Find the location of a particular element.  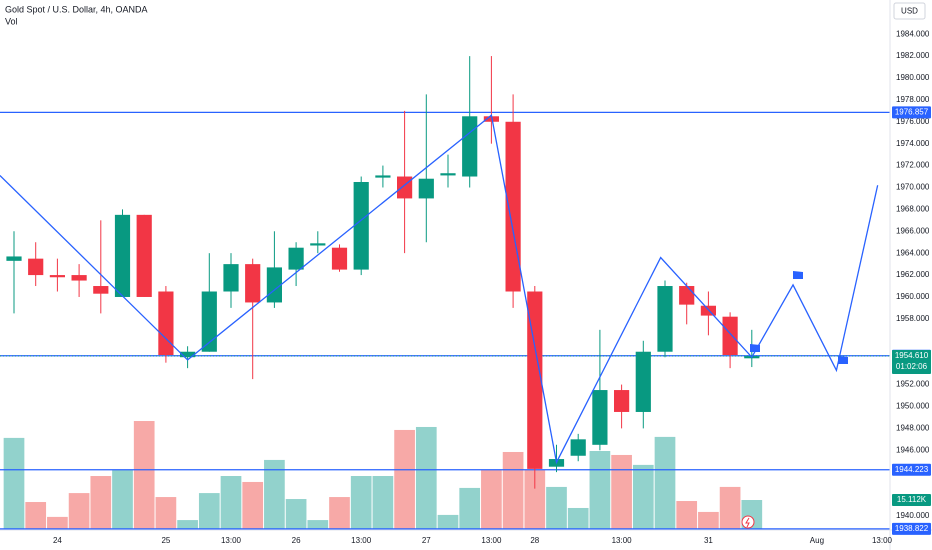

y-tick-label: 1940.000 is located at coordinates (913, 515).